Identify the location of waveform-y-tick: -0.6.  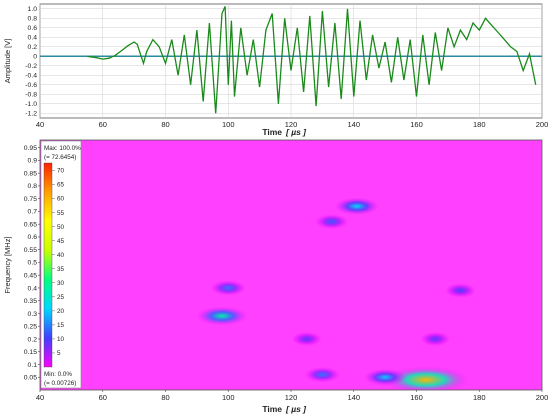
(31, 85).